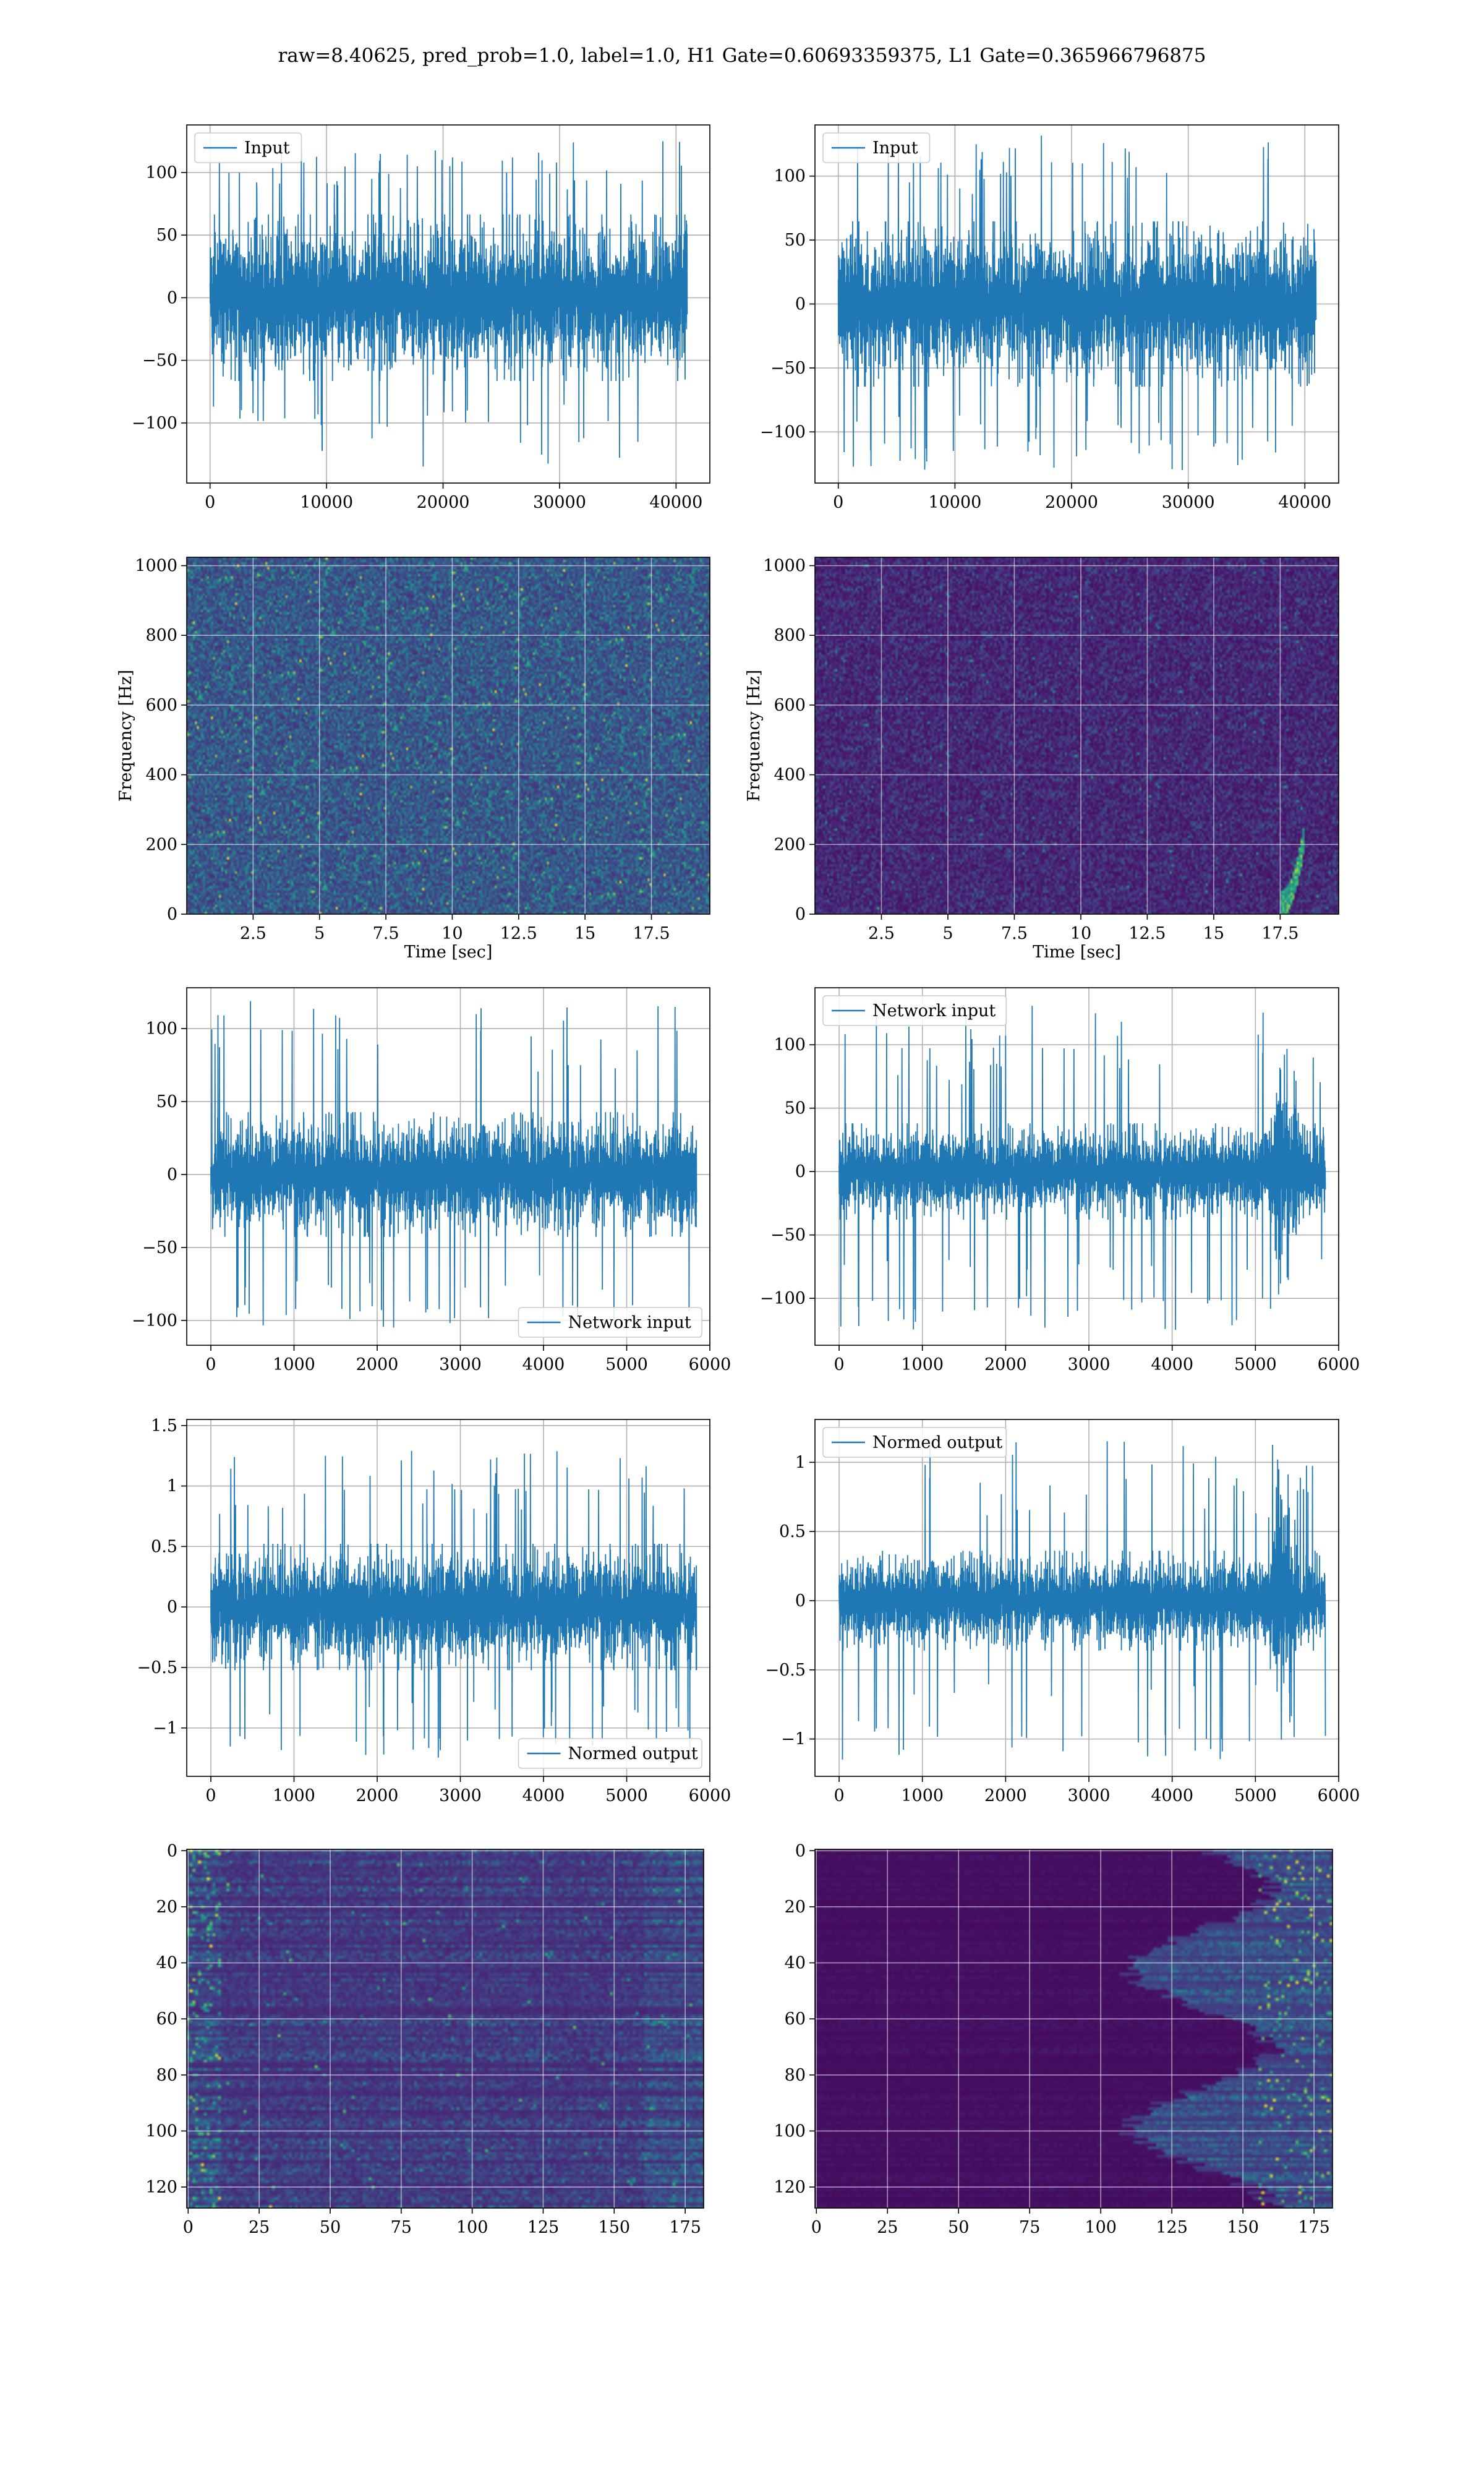 This screenshot has height=2474, width=1484. What do you see at coordinates (1089, 1365) in the screenshot?
I see `row3-right-xtick-label-3: 3000` at bounding box center [1089, 1365].